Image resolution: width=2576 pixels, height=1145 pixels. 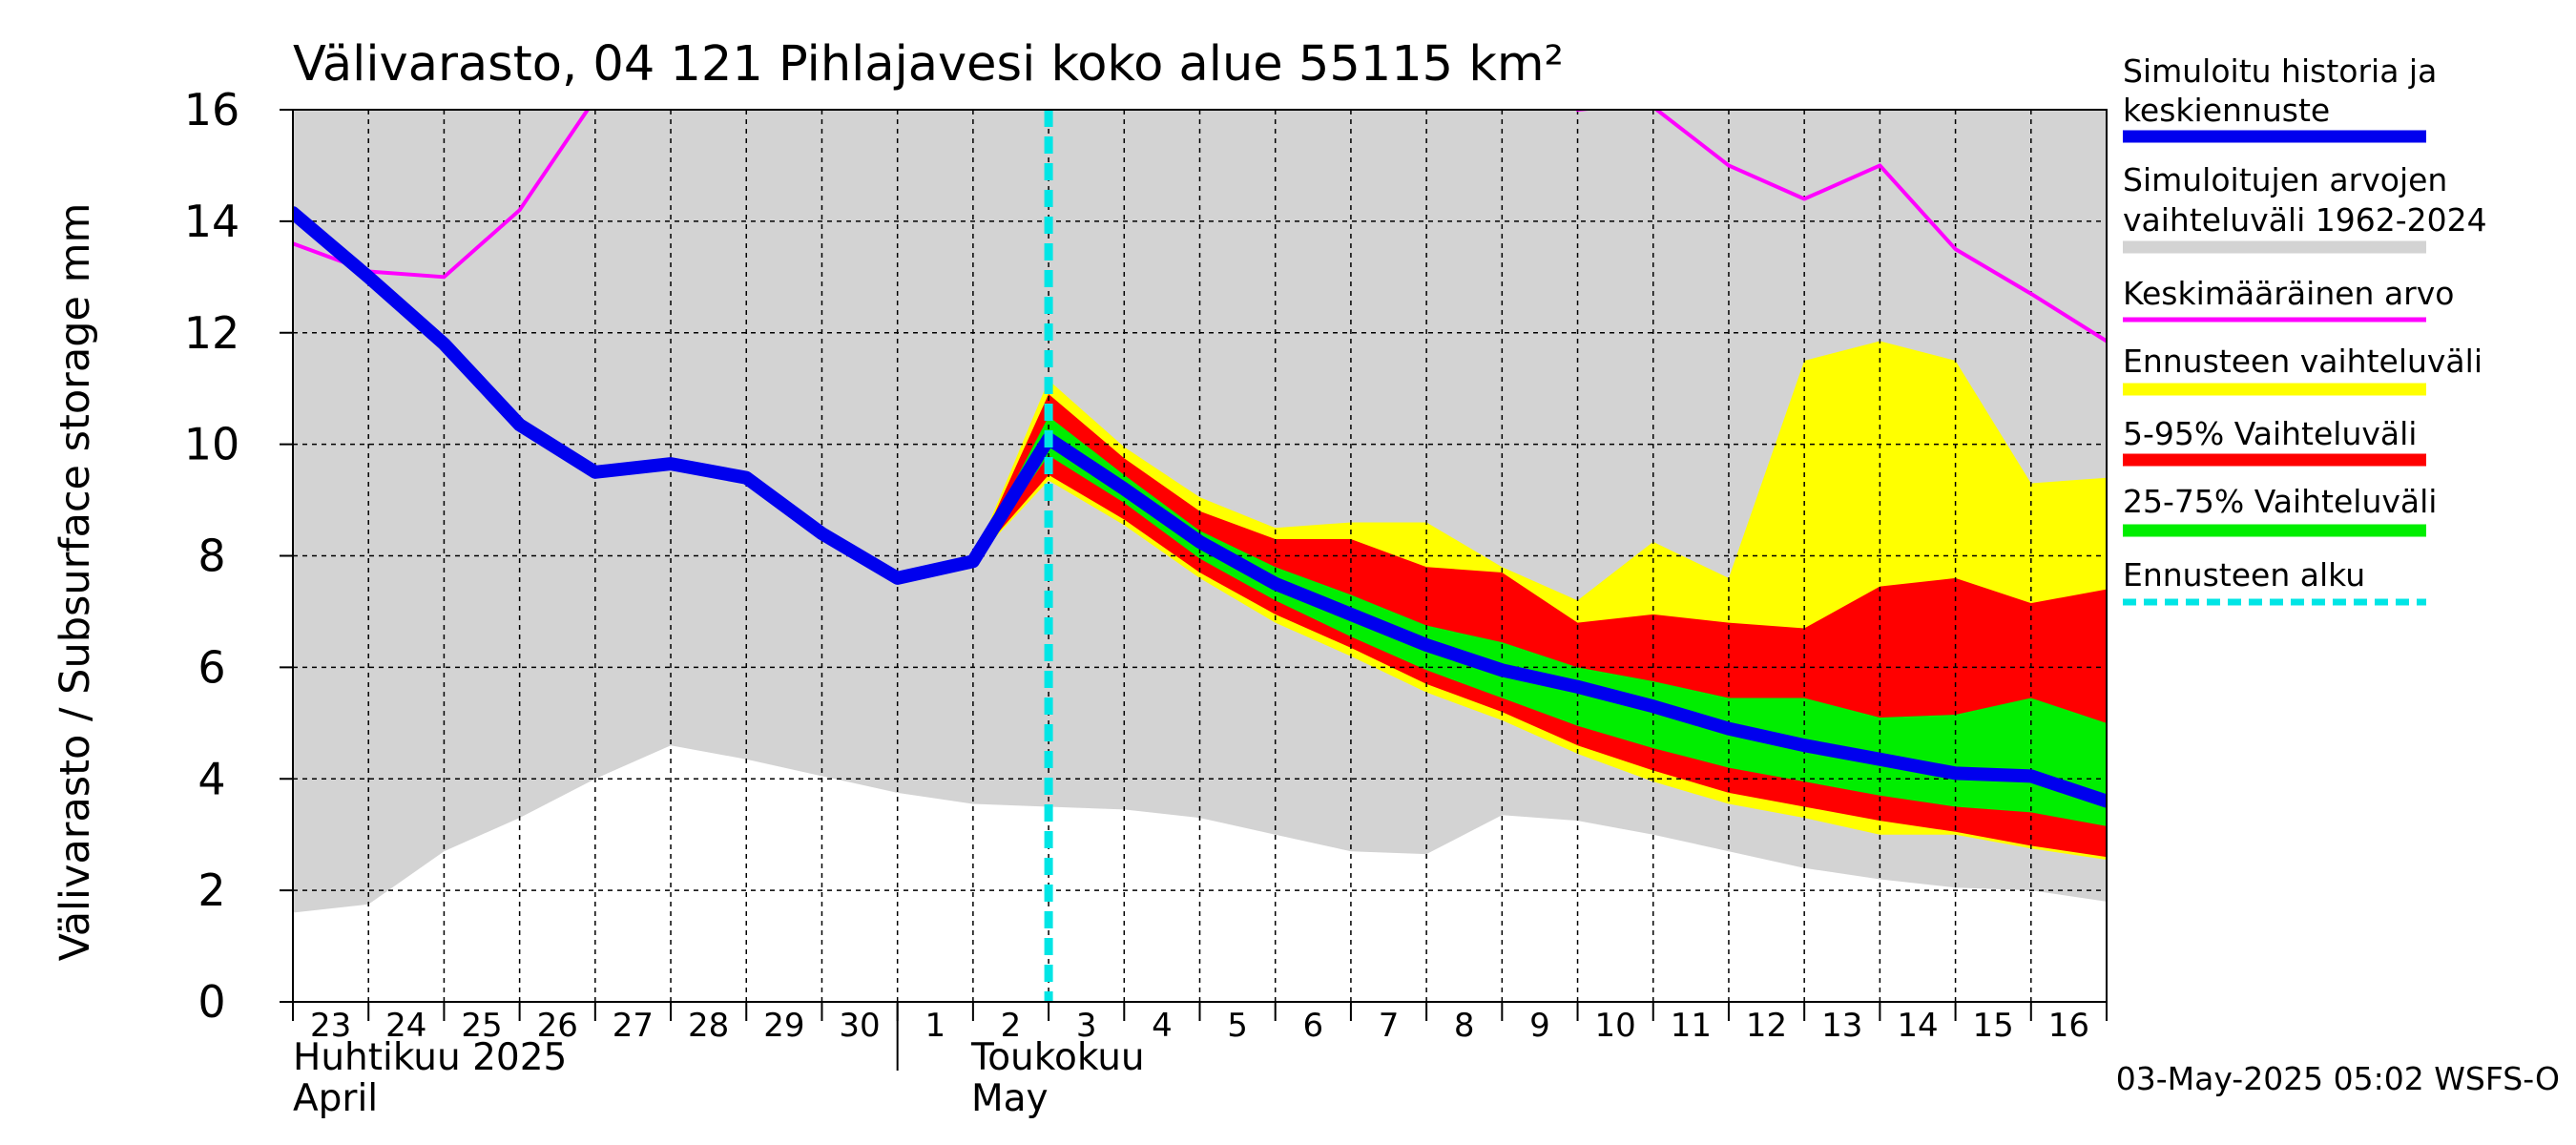 I want to click on month-label-may-fi: Toukokuu, so click(x=1057, y=1057).